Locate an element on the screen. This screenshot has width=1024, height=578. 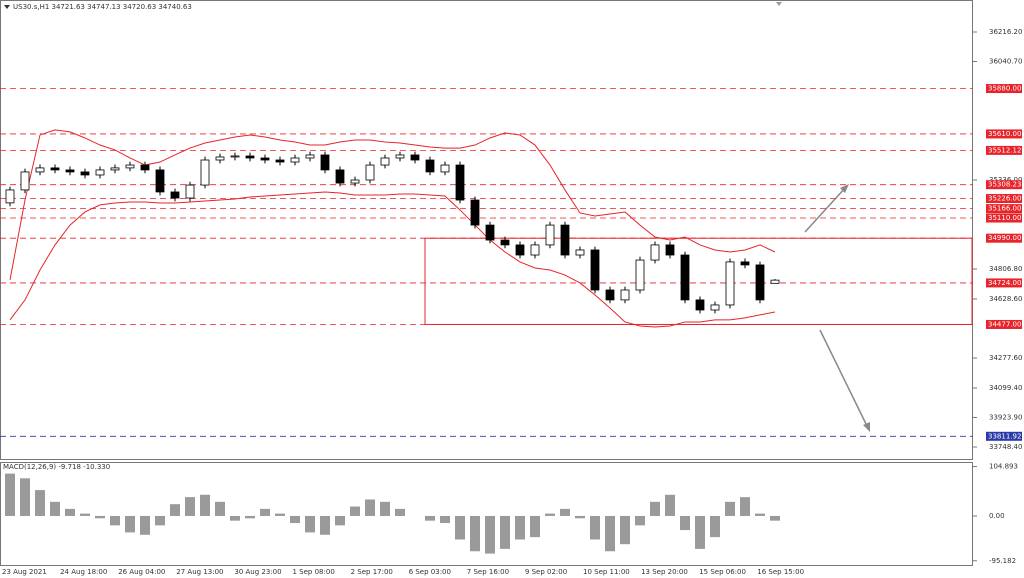
level-label: 35880.00 is located at coordinates (1004, 89).